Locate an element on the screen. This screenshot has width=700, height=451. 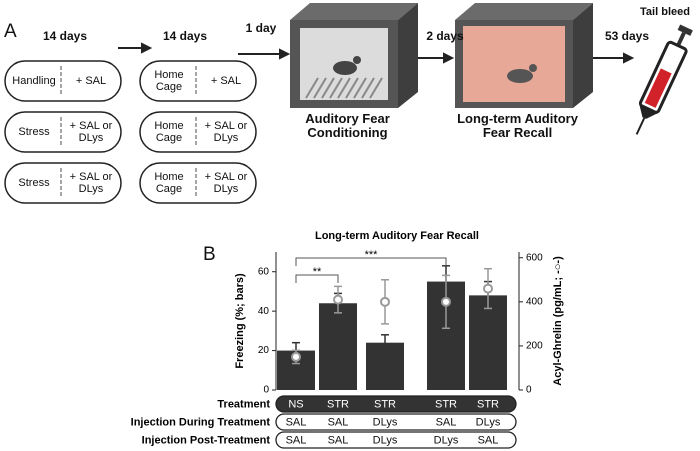
y2-tick-label: 400 is located at coordinates (534, 301).